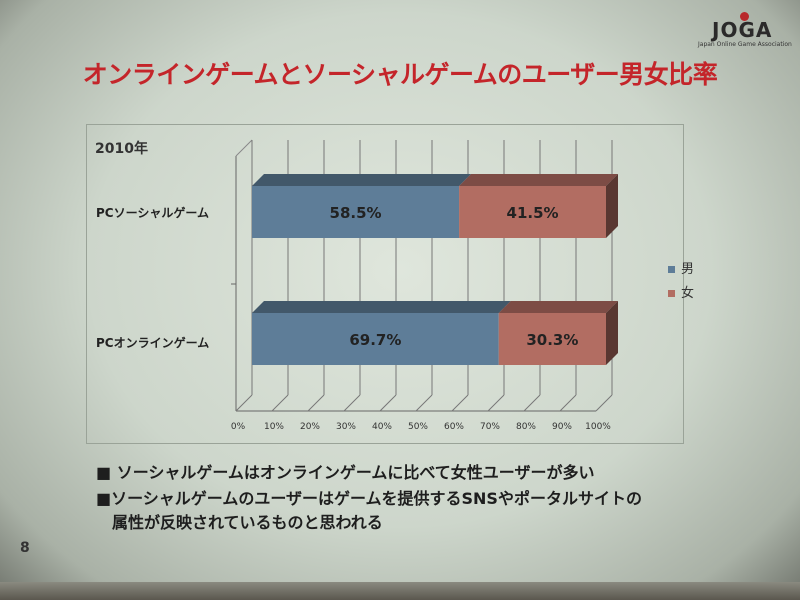  Describe the element at coordinates (742, 30) in the screenshot. I see `logo-name: JOGA` at that location.